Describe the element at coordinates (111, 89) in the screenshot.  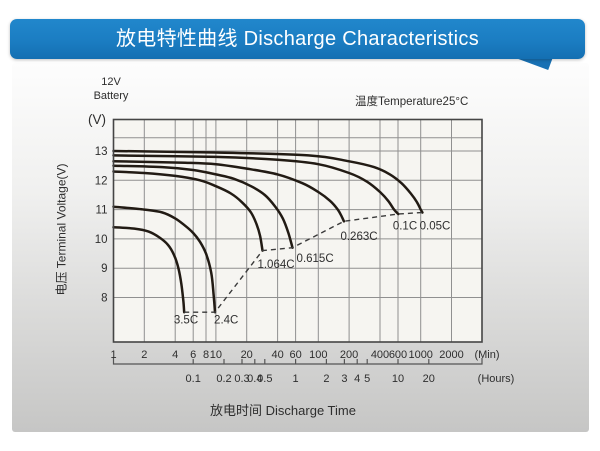
I see `battery-type-label: 12V Battery` at that location.